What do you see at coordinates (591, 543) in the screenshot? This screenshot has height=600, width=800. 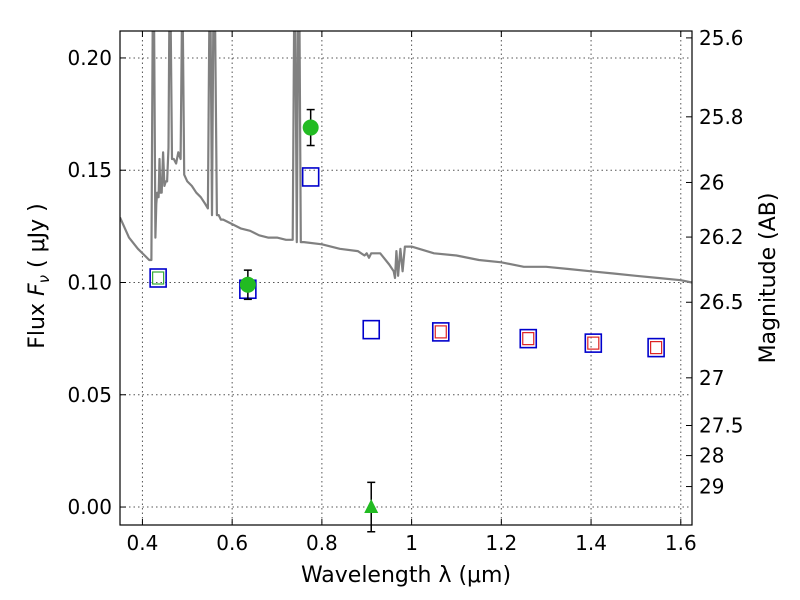 I see `x-tick-label: 1.4` at bounding box center [591, 543].